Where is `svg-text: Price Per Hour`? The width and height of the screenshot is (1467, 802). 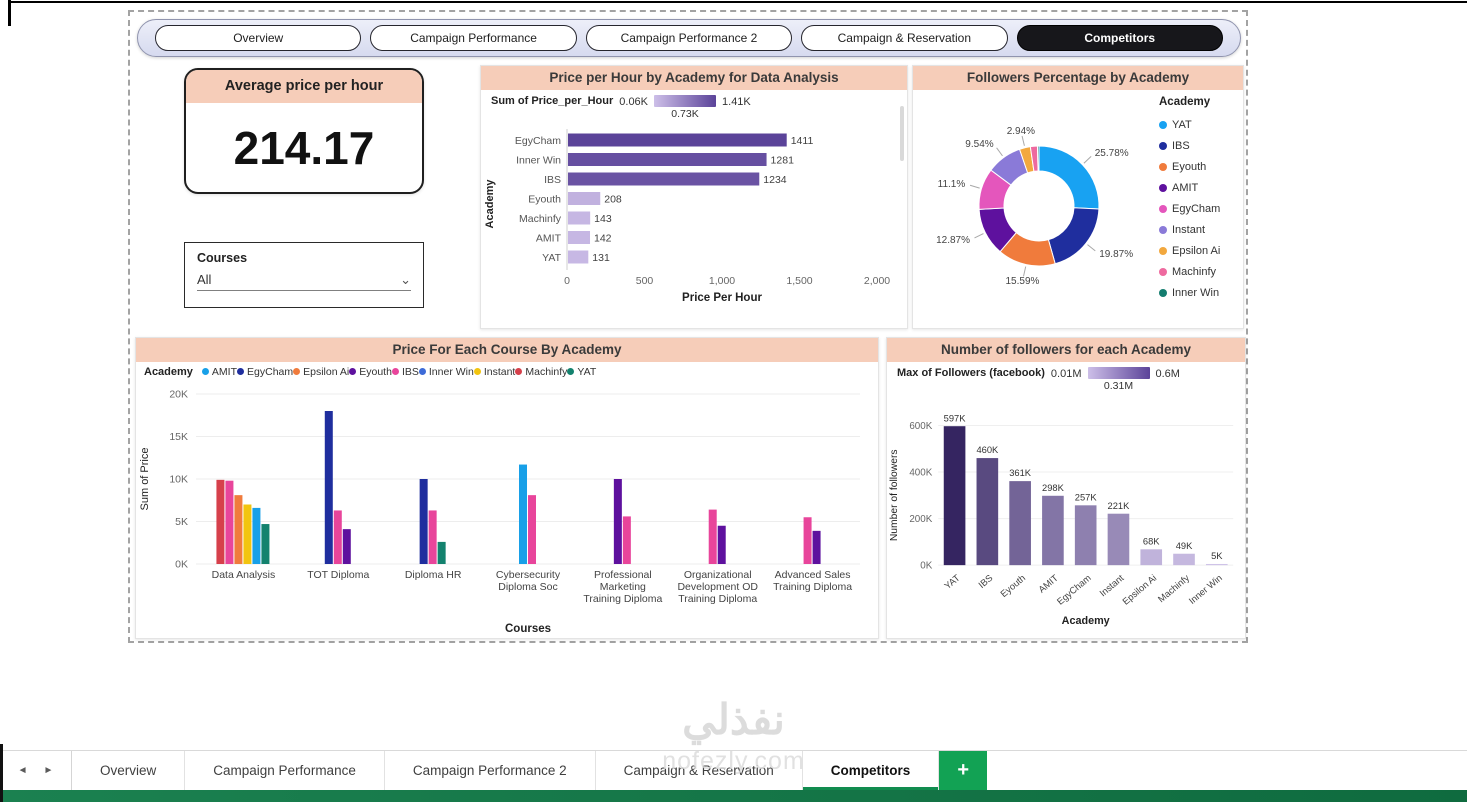
svg-text: Price Per Hour is located at coordinates (722, 298).